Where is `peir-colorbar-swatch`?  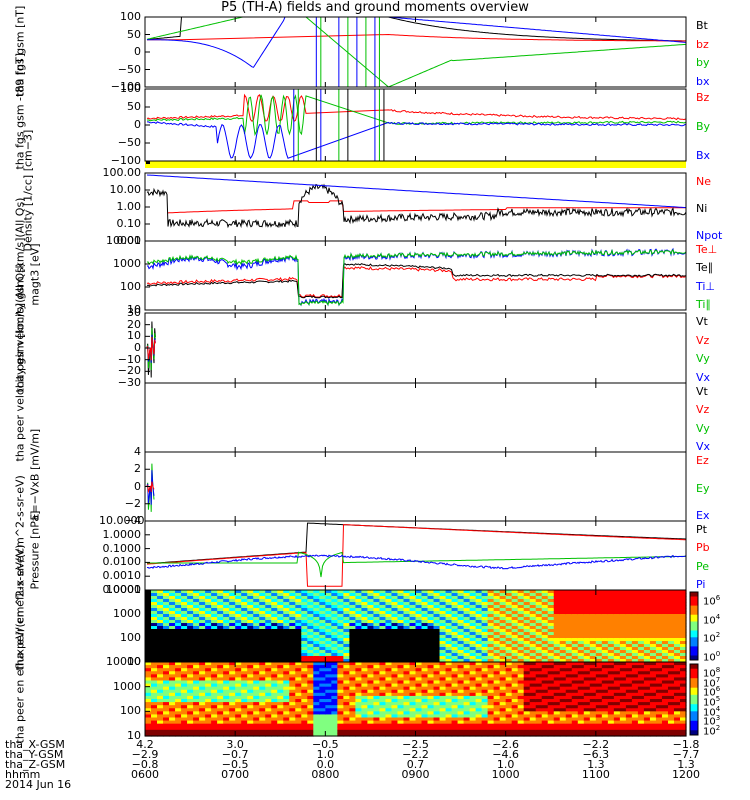
peir-colorbar-swatch is located at coordinates (694, 607).